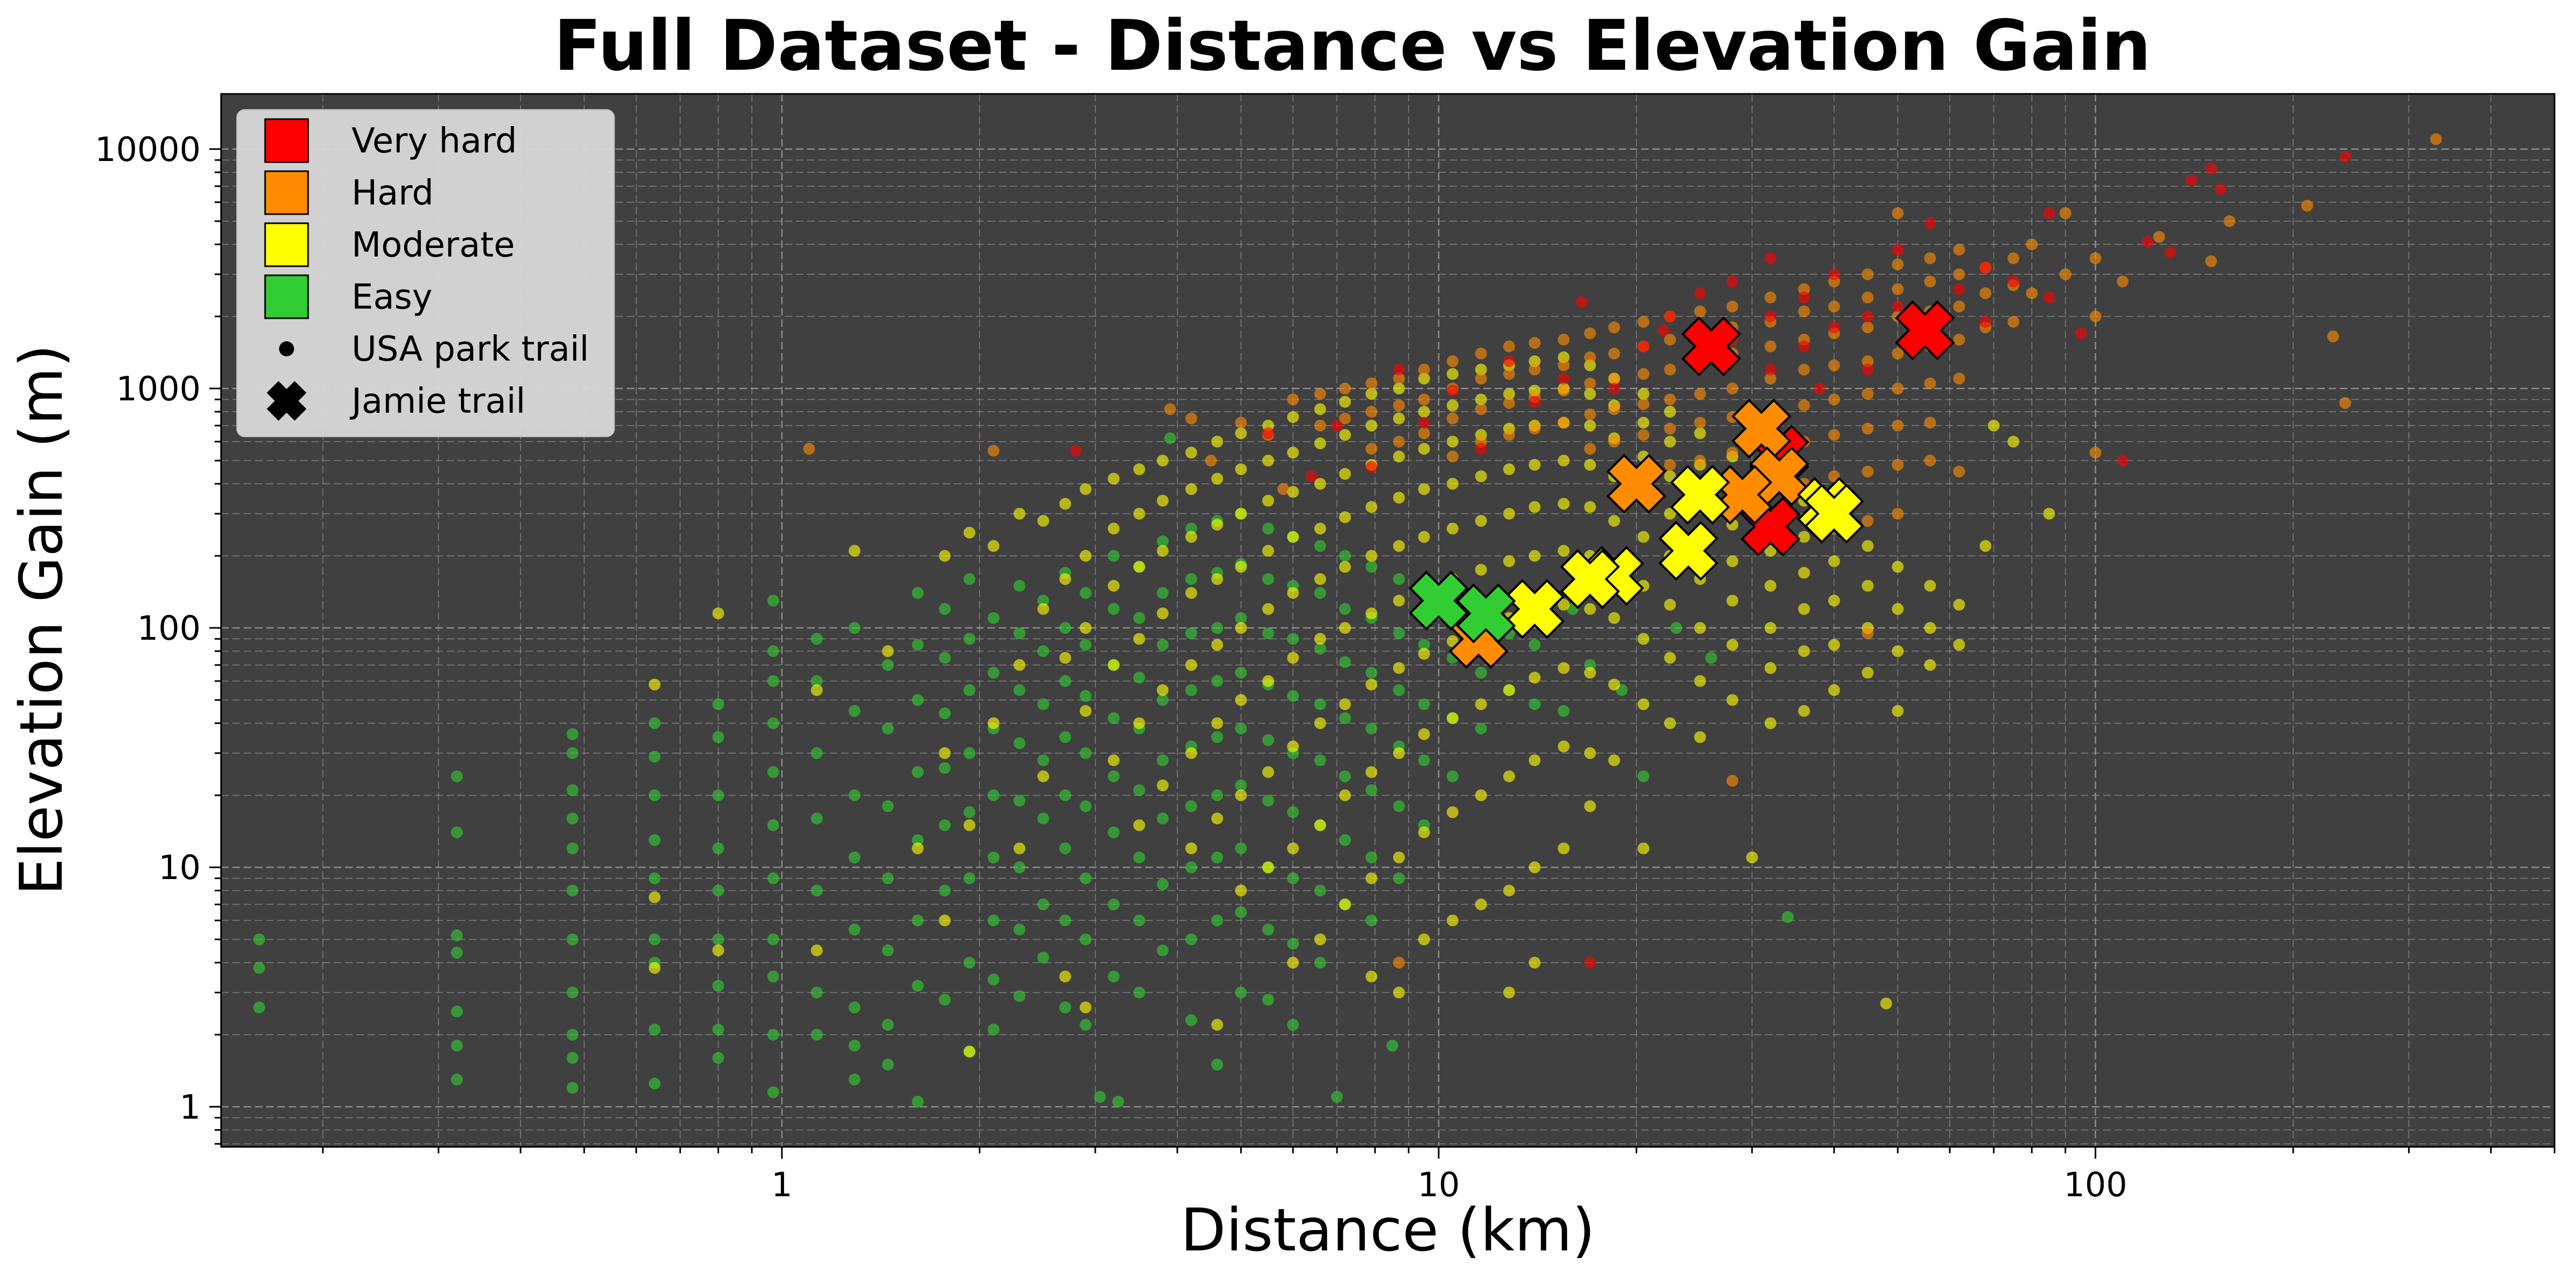  What do you see at coordinates (1438, 1184) in the screenshot?
I see `x-tick-label: 10` at bounding box center [1438, 1184].